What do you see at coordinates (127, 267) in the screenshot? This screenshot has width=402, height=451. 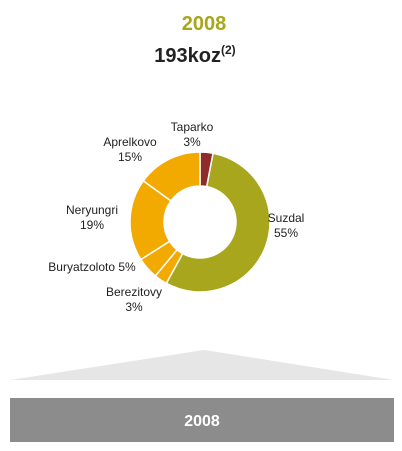 I see `slice-value: 5%` at bounding box center [127, 267].